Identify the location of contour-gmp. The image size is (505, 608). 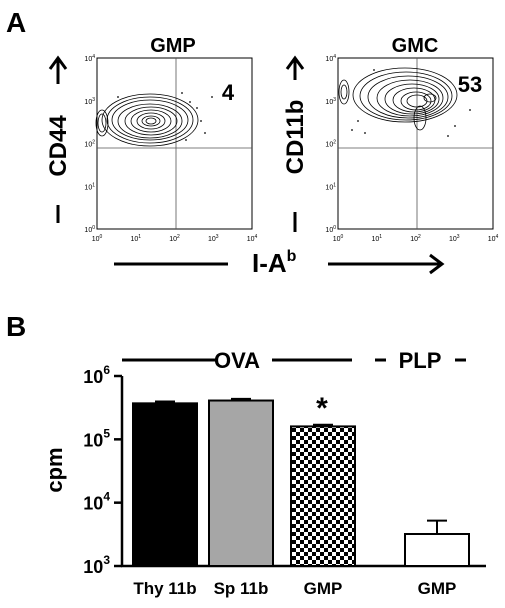
(147, 120).